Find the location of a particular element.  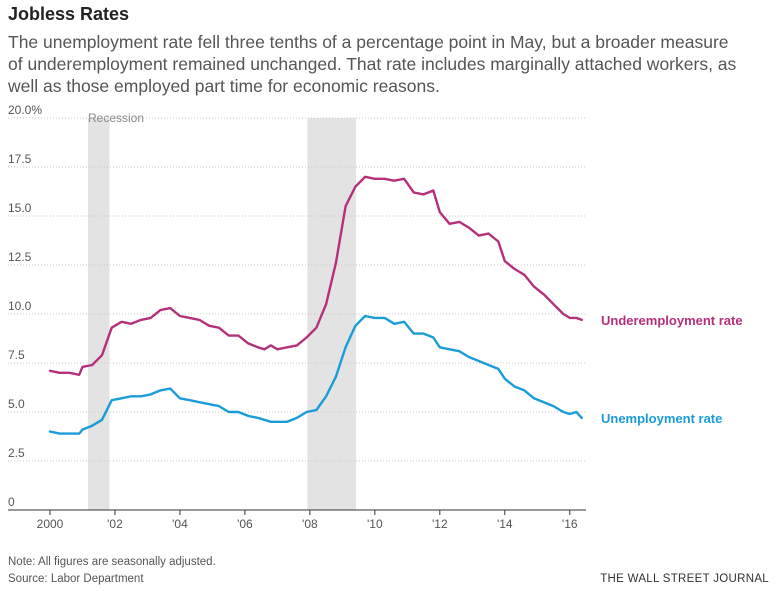

chart-title: Jobless Rates is located at coordinates (69, 14).